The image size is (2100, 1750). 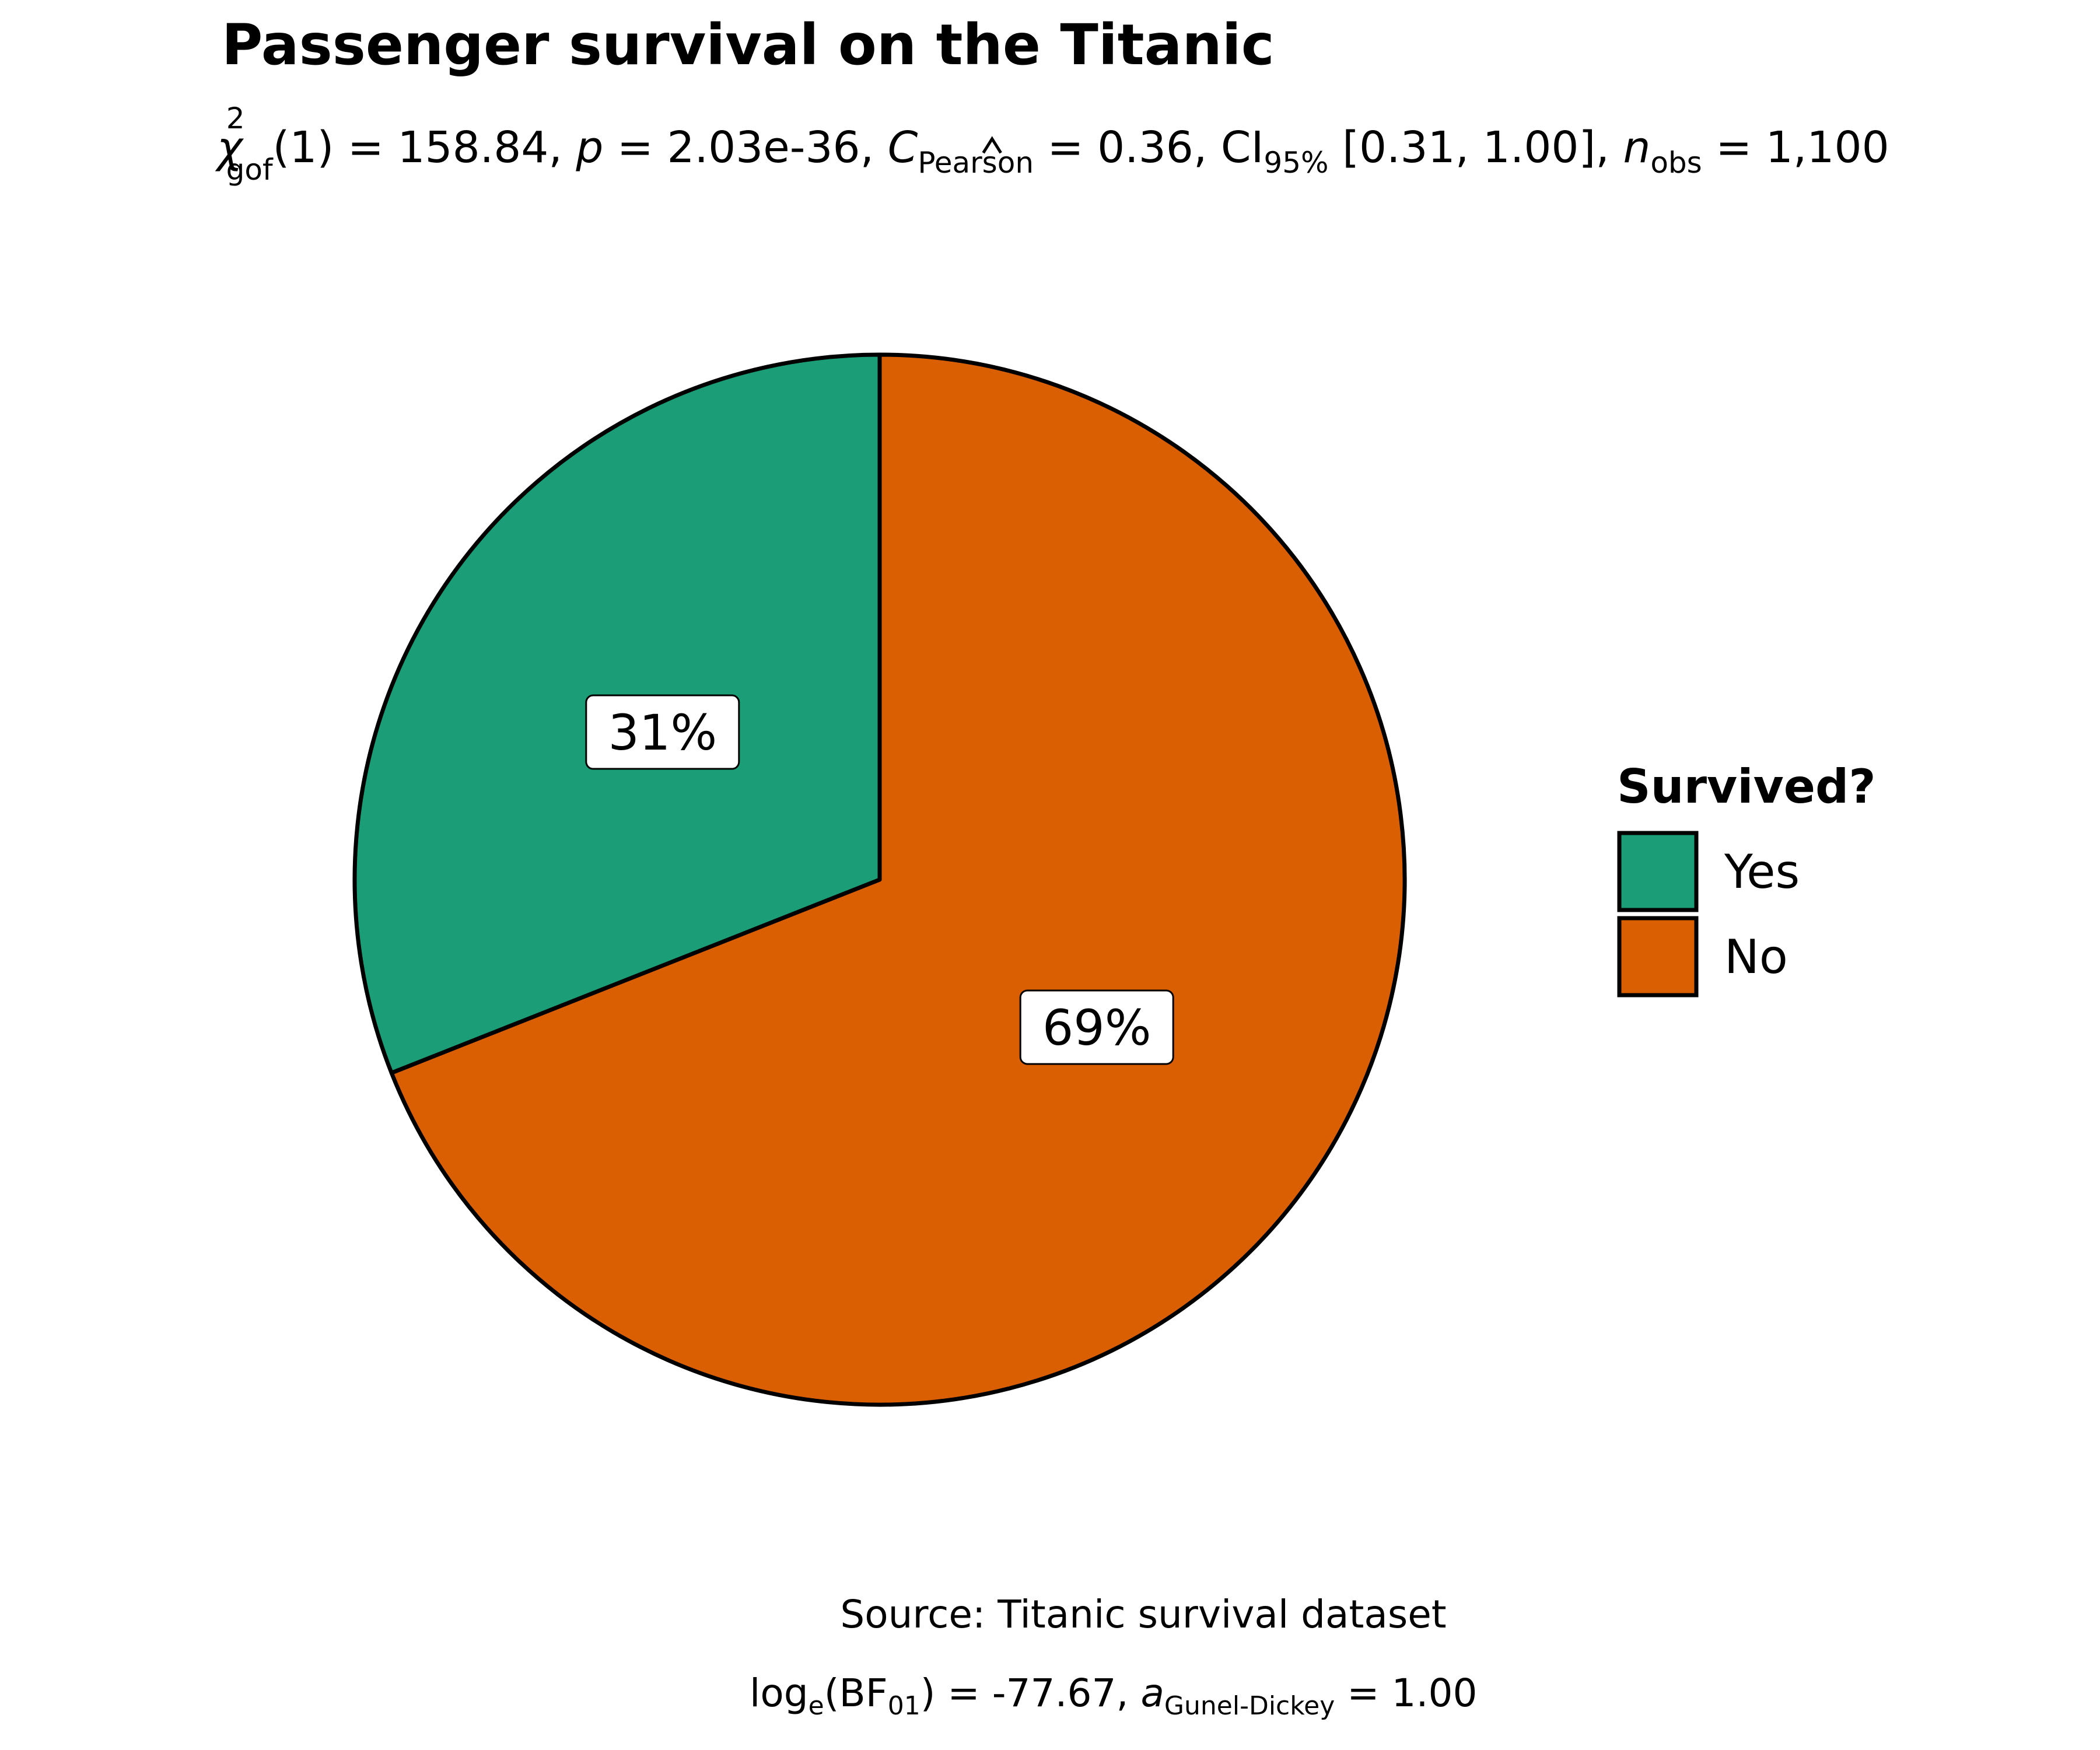 What do you see at coordinates (904, 1706) in the screenshot?
I see `bf-subscript: 01` at bounding box center [904, 1706].